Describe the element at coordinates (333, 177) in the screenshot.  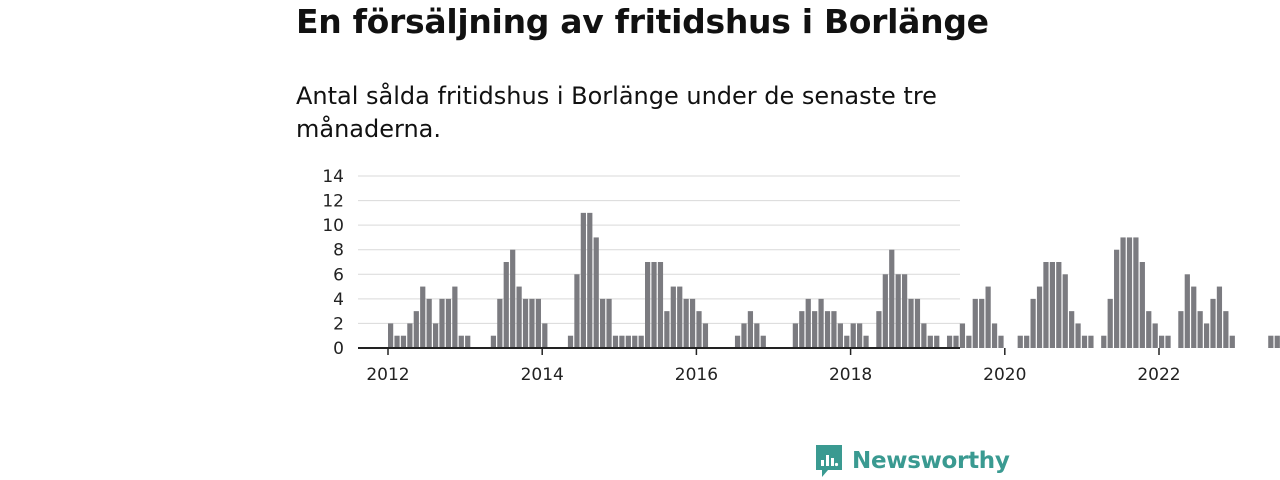
I see `y-tick-label: 14` at that location.